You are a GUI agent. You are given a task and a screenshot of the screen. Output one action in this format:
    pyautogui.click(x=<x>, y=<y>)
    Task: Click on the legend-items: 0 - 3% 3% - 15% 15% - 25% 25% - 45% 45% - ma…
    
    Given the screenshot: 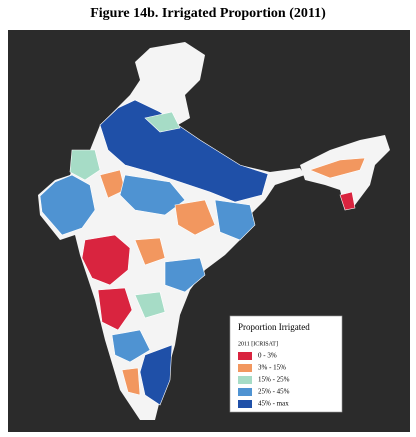 What is the action you would take?
    pyautogui.click(x=264, y=380)
    